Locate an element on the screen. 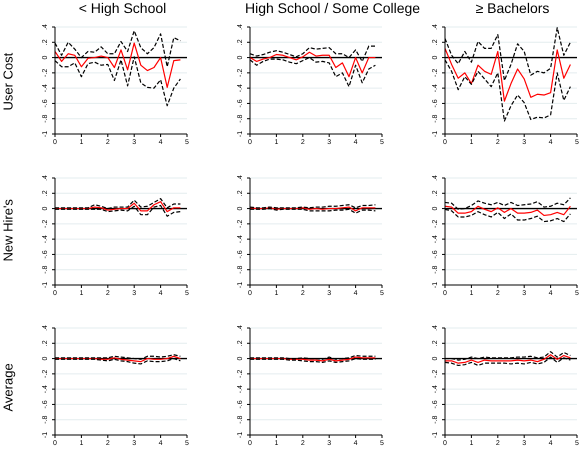  chart-title: ≥ Bachelors is located at coordinates (513, 8).